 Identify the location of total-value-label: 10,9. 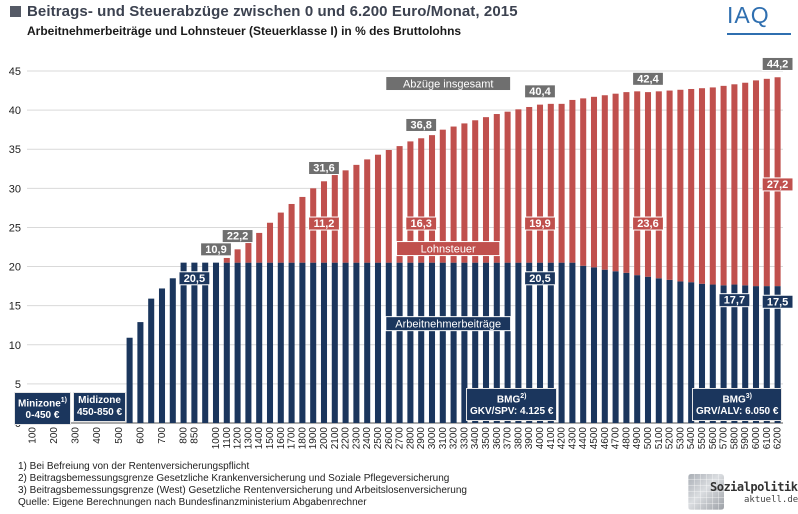
(215, 250).